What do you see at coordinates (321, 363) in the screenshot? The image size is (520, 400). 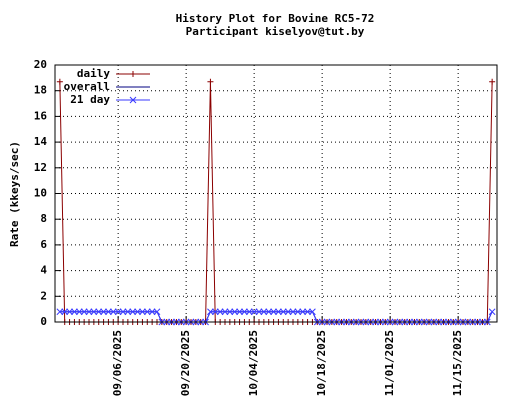 I see `x-tick-label: 10/18/2025` at bounding box center [321, 363].